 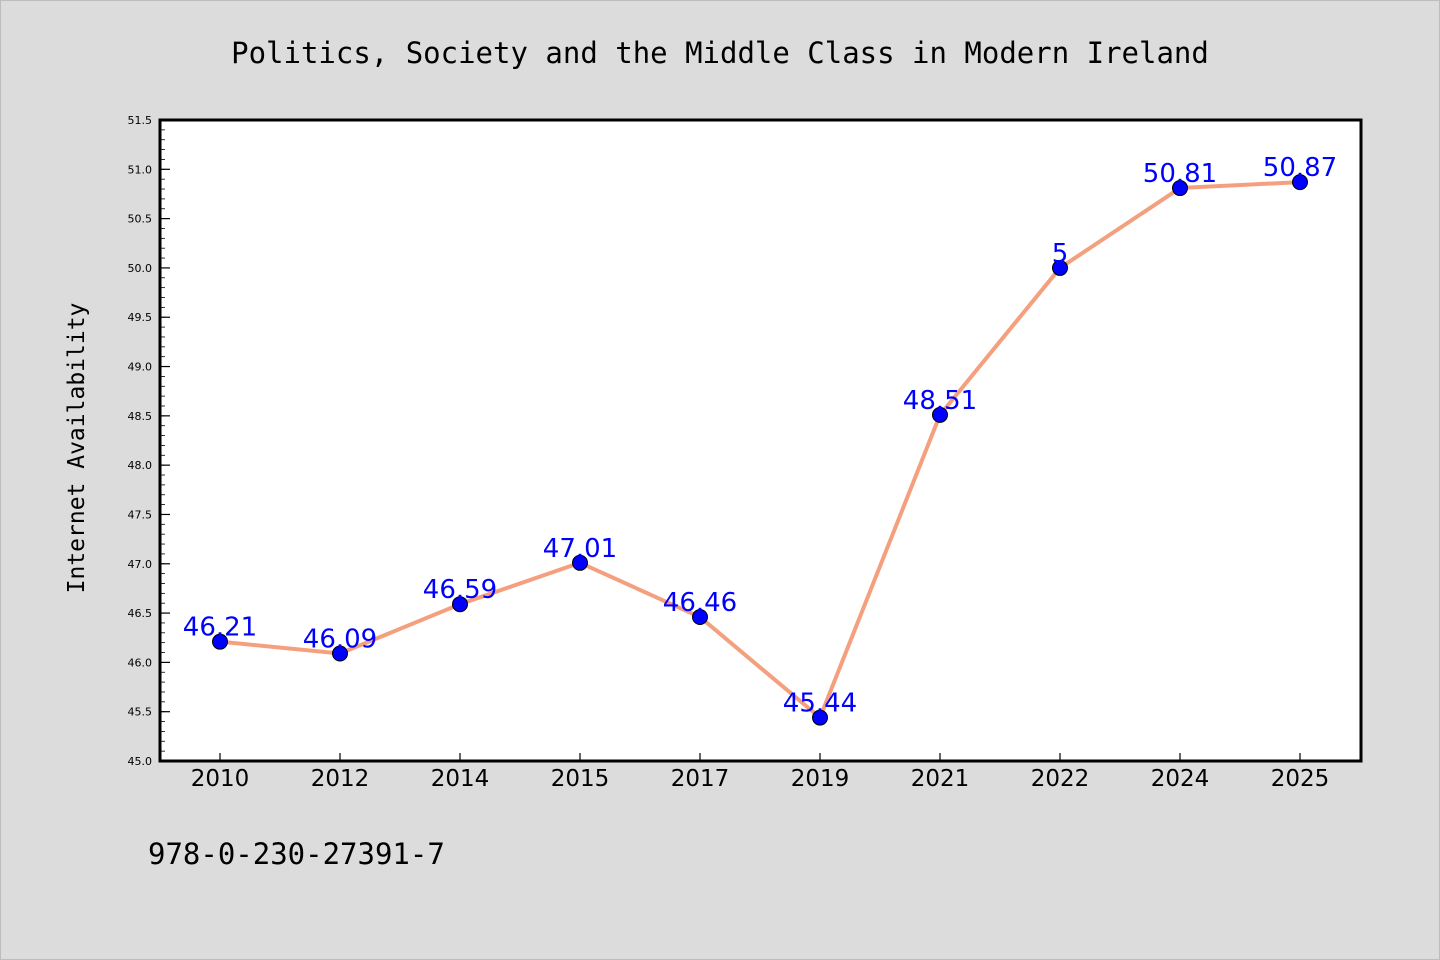 What do you see at coordinates (140, 613) in the screenshot?
I see `y-tick-label: 46.5` at bounding box center [140, 613].